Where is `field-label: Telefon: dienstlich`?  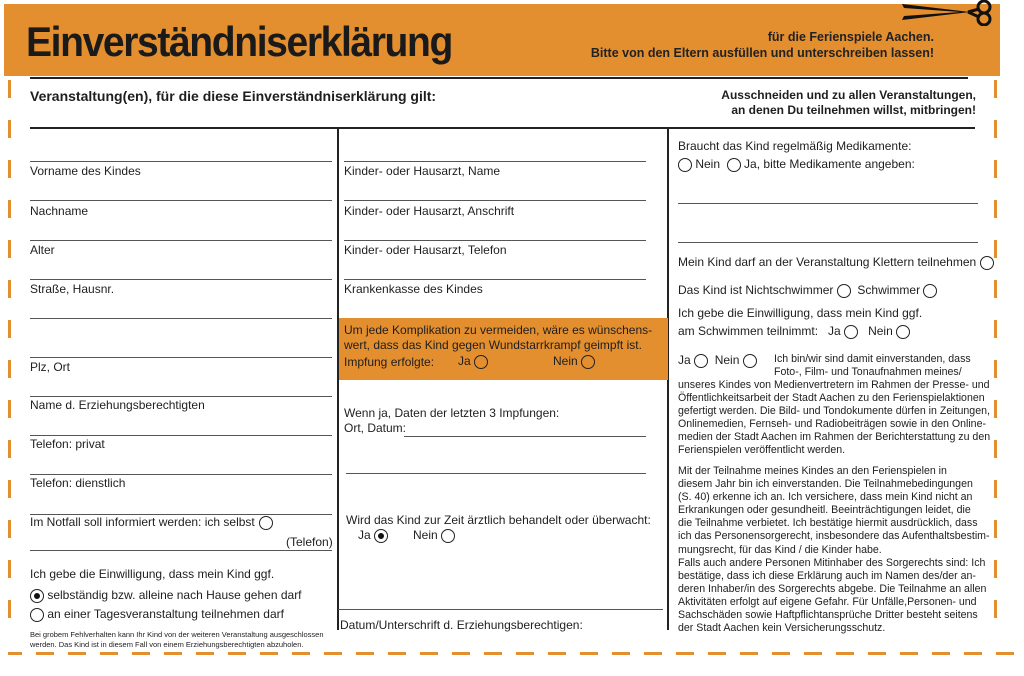 field-label: Telefon: dienstlich is located at coordinates (78, 483).